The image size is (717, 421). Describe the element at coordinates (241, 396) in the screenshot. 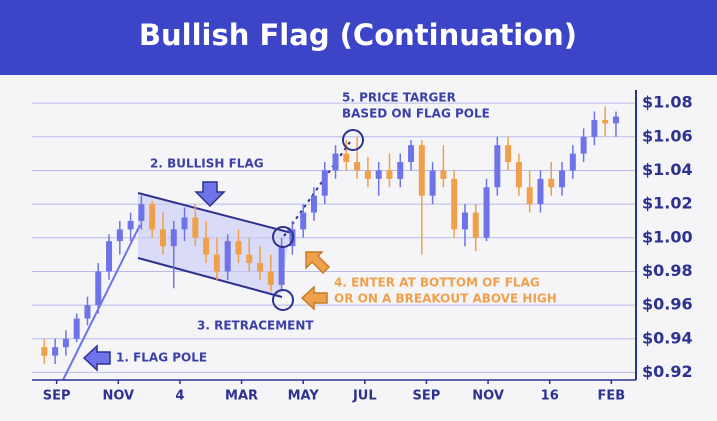

I see `x-tick-label: MAR` at that location.